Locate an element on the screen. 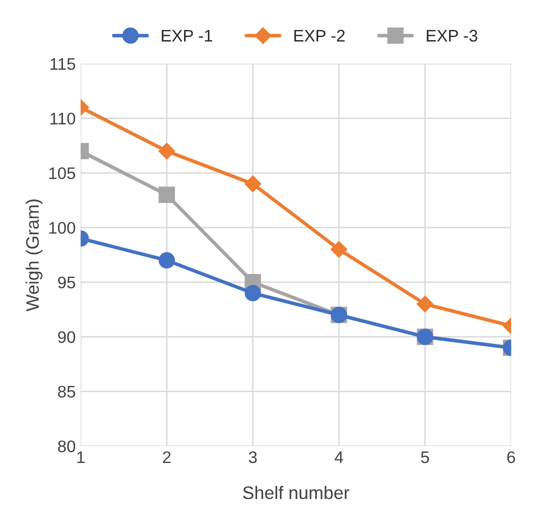 Image resolution: width=538 pixels, height=531 pixels. y-axis-title: Weigh (Gram) is located at coordinates (34, 255).